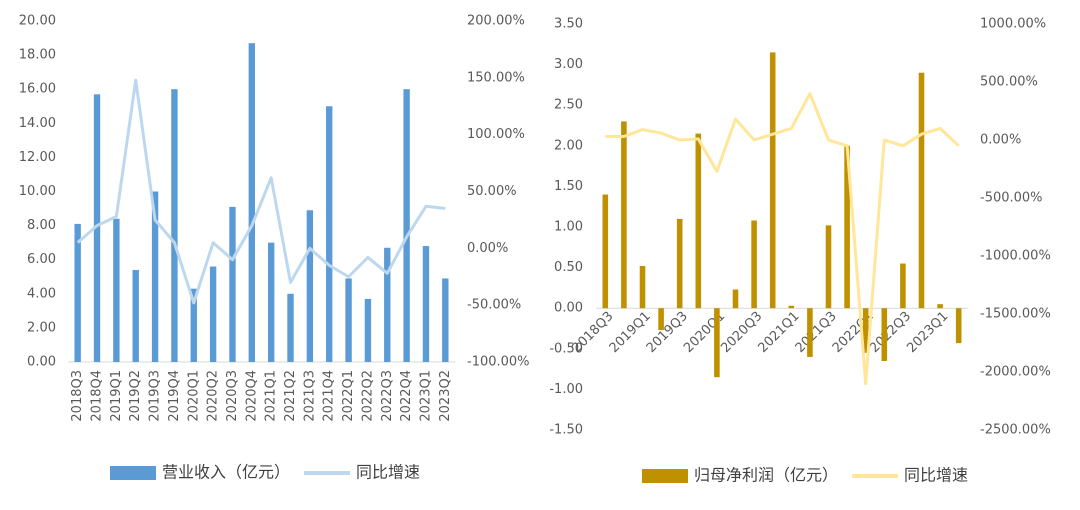  I want to click on y2-tick-label: 500.00%, so click(1009, 82).